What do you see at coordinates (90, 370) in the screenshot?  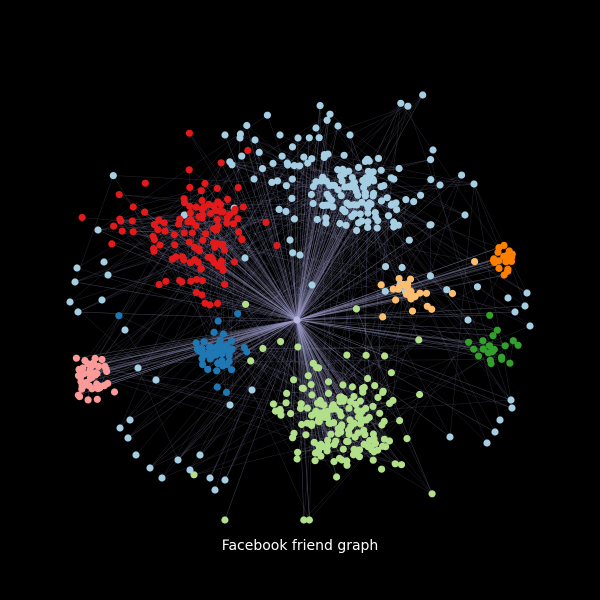 I see `node-pink` at bounding box center [90, 370].